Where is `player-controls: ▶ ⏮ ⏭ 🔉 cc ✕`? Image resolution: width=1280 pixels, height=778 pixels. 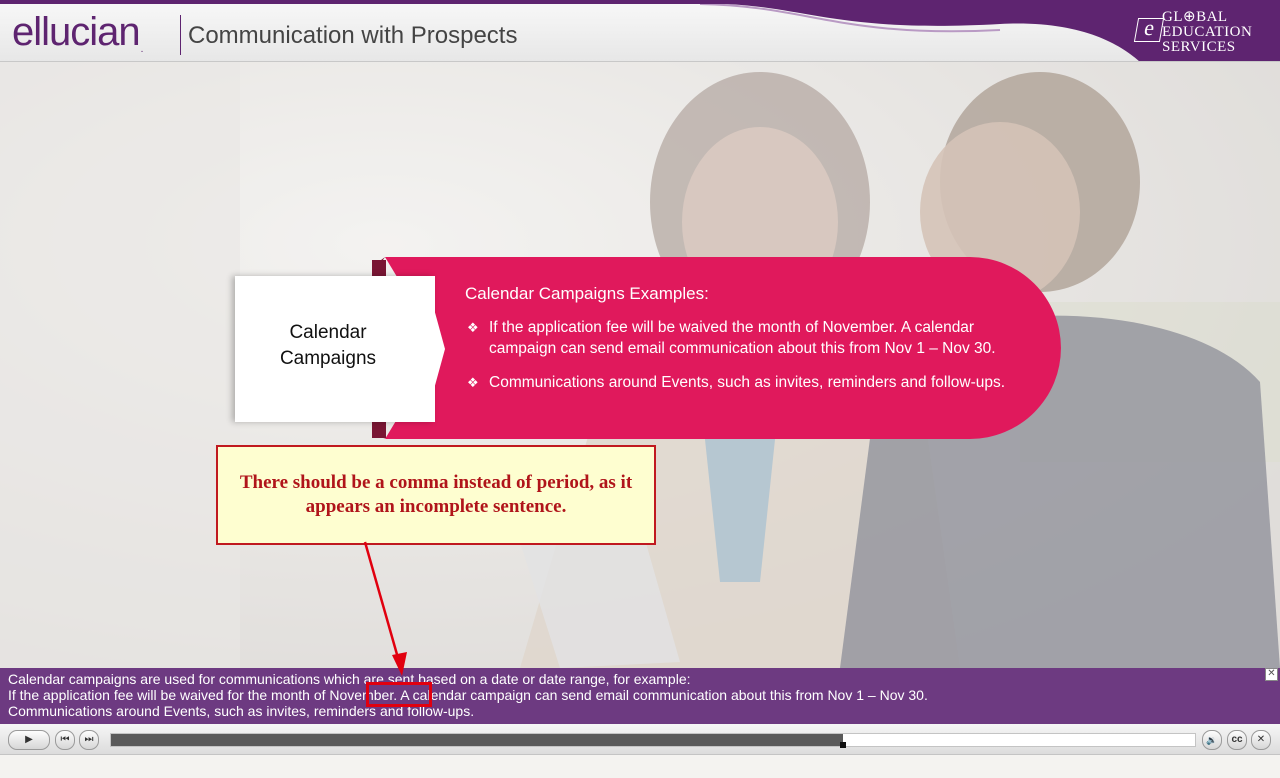 player-controls: ▶ ⏮ ⏭ 🔉 cc ✕ is located at coordinates (640, 739).